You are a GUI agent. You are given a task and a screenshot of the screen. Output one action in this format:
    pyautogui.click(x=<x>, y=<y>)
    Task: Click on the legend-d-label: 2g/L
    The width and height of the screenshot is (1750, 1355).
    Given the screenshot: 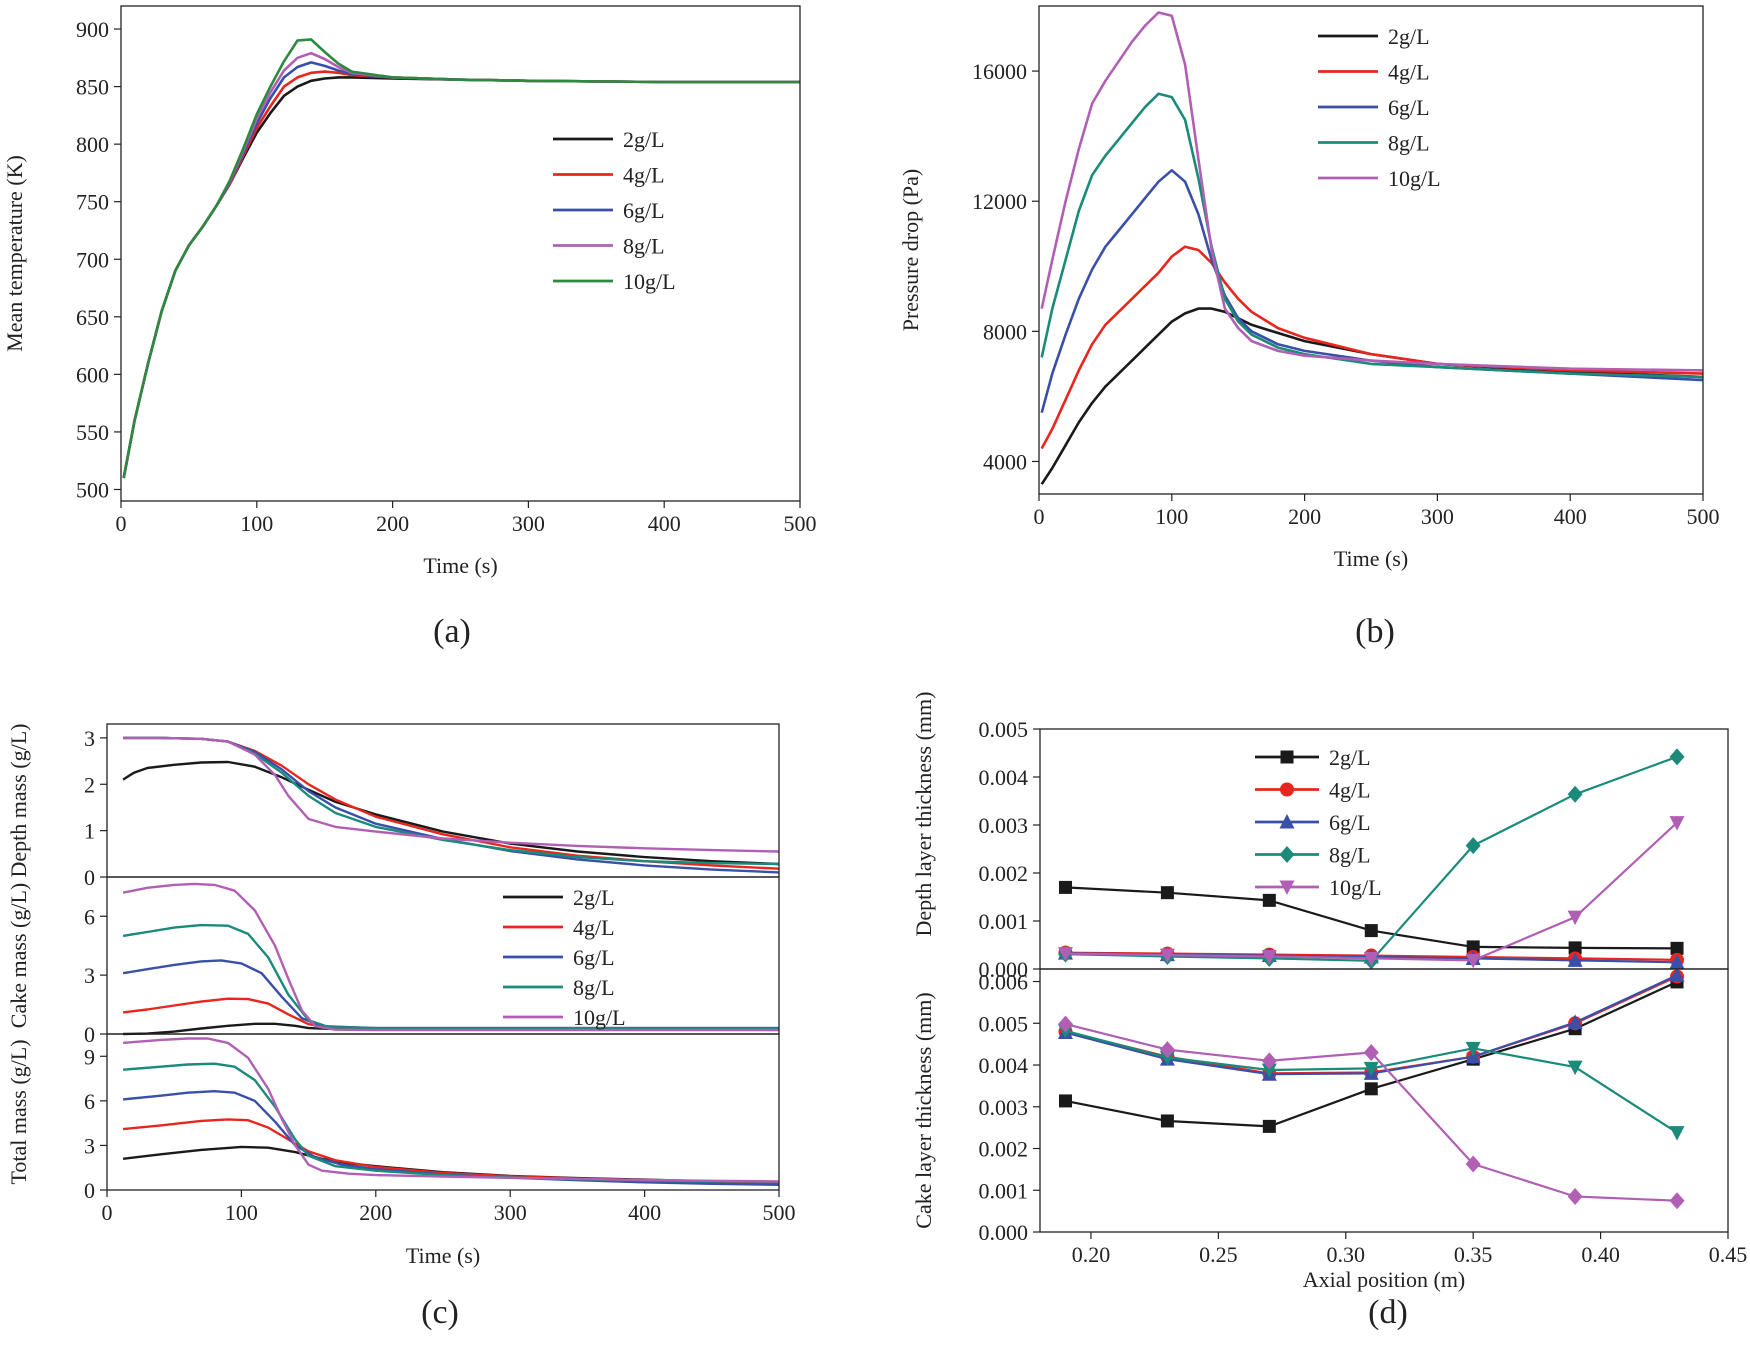 What is the action you would take?
    pyautogui.click(x=1350, y=757)
    